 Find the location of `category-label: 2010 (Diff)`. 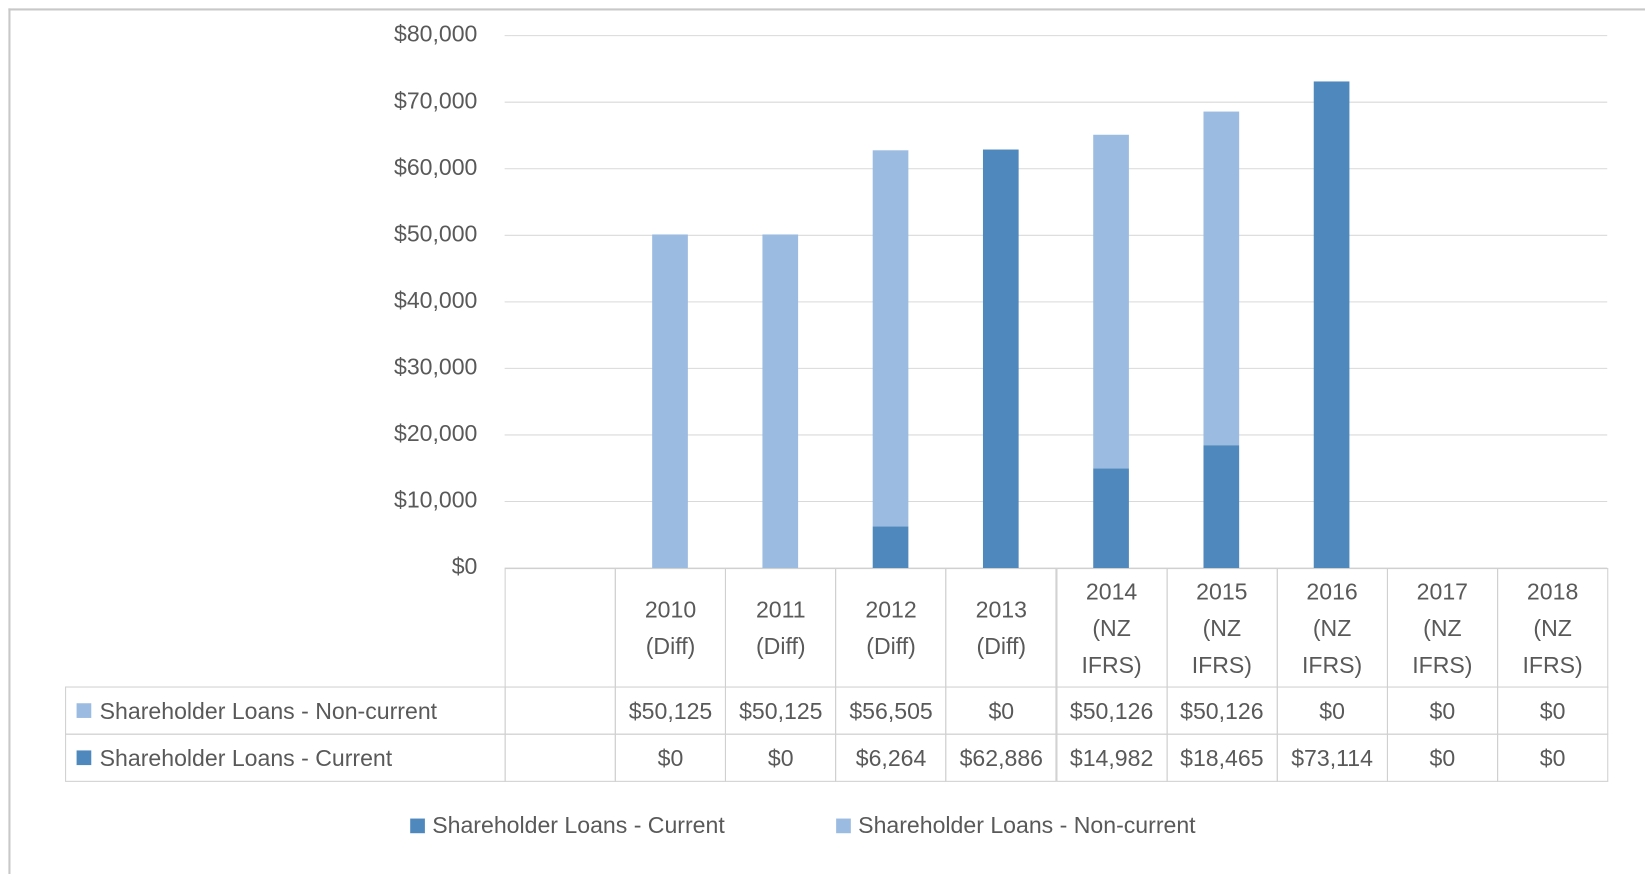

category-label: 2010 (Diff) is located at coordinates (670, 628).